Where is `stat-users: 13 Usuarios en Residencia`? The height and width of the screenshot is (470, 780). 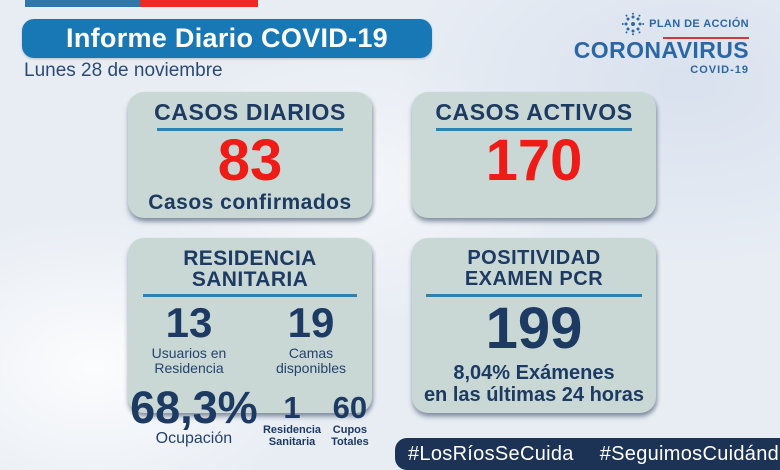 stat-users: 13 Usuarios en Residencia is located at coordinates (189, 338).